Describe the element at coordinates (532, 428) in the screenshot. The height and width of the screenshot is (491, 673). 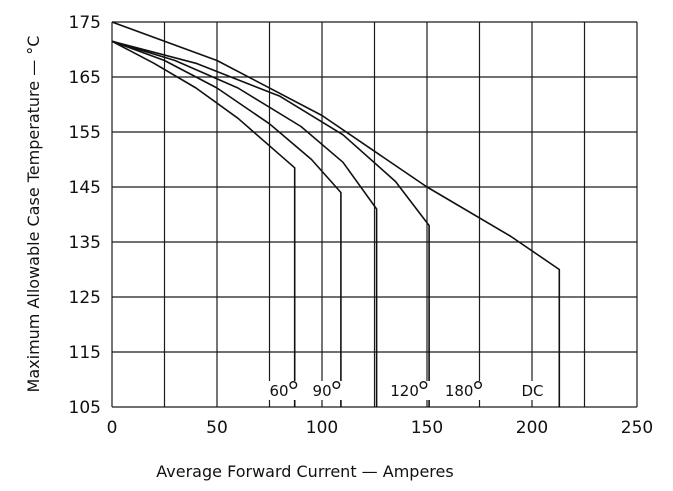
I see `x-tick-label: 200` at that location.